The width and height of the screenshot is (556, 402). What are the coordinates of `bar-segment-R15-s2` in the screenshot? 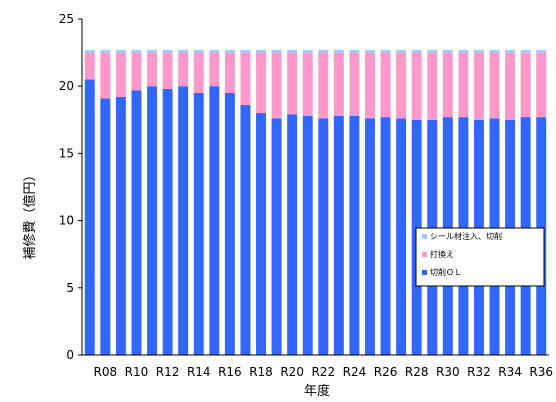 It's located at (214, 51).